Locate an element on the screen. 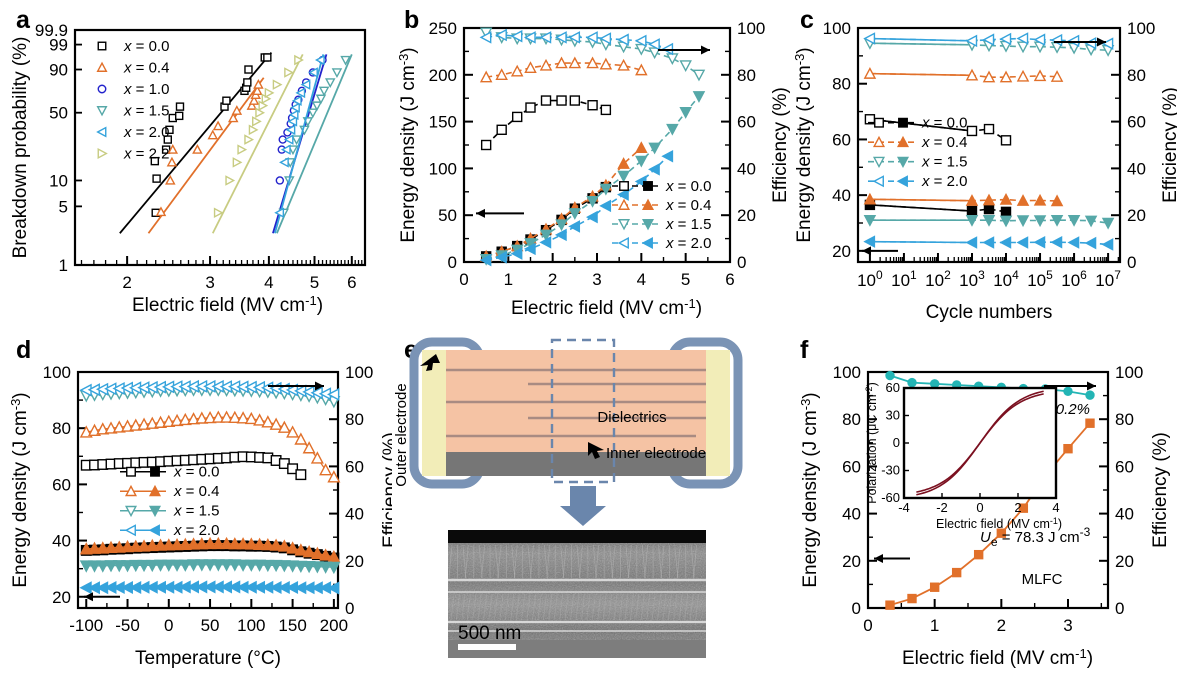 The height and width of the screenshot is (678, 1177). panel-c-legend: x = 0.0 x = 0.4 x = 1.5 x = 2.0 is located at coordinates (917, 152).